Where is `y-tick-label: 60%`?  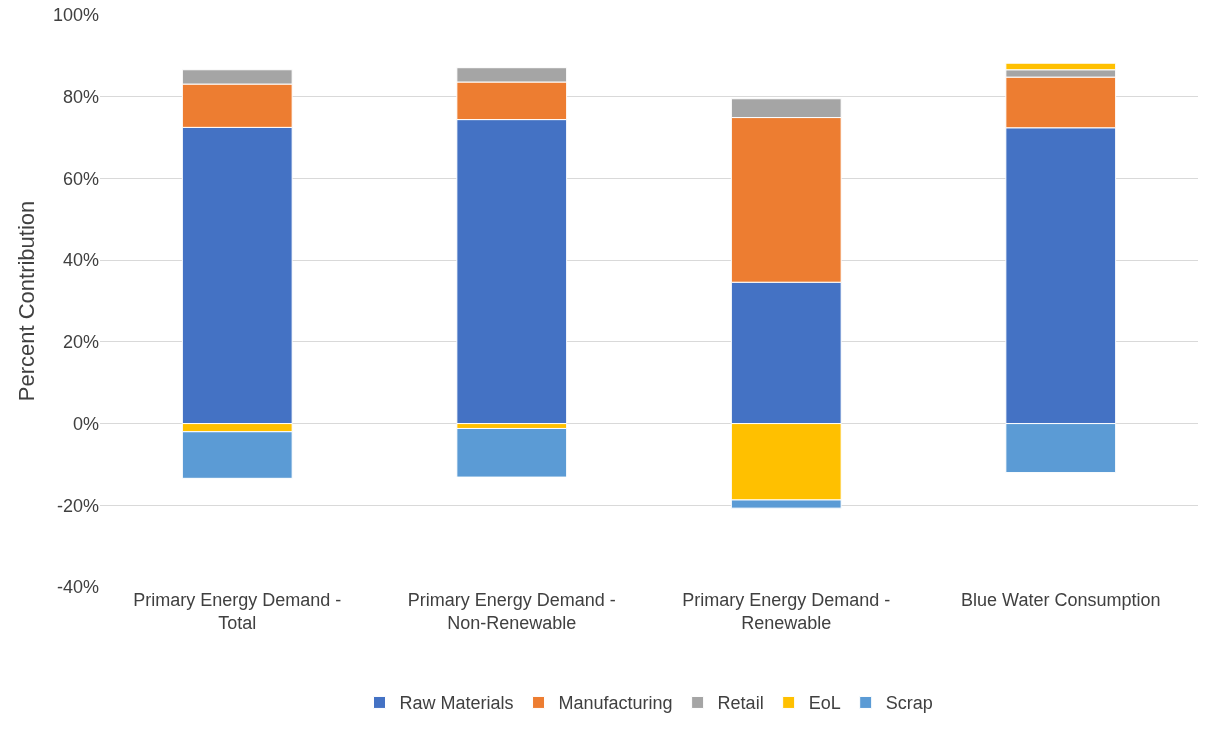 y-tick-label: 60% is located at coordinates (80, 178).